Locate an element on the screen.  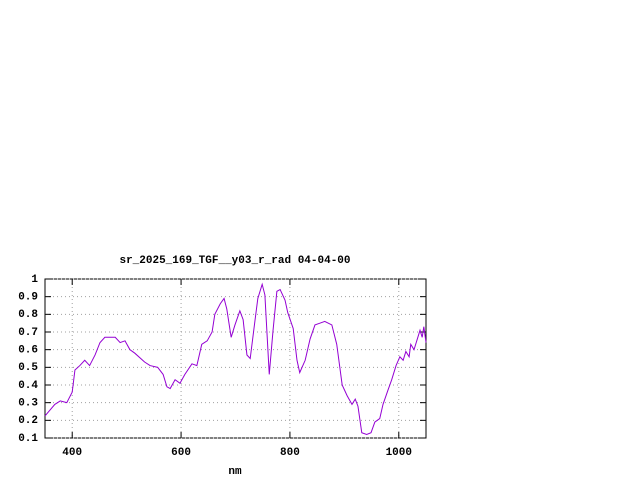
x-tick-label: 800 is located at coordinates (290, 453).